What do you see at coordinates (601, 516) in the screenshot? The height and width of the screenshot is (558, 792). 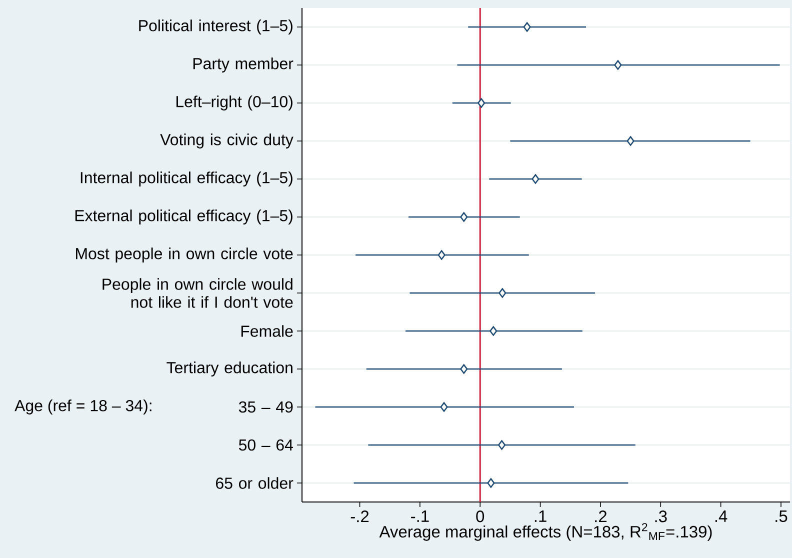 I see `x-tick-label: .2` at bounding box center [601, 516].